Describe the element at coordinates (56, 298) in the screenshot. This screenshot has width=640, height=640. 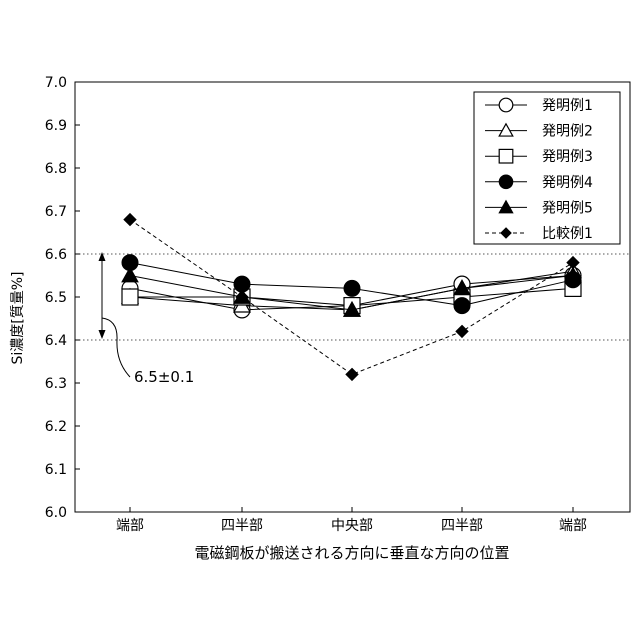
I see `y-tick-label: 6.5` at that location.